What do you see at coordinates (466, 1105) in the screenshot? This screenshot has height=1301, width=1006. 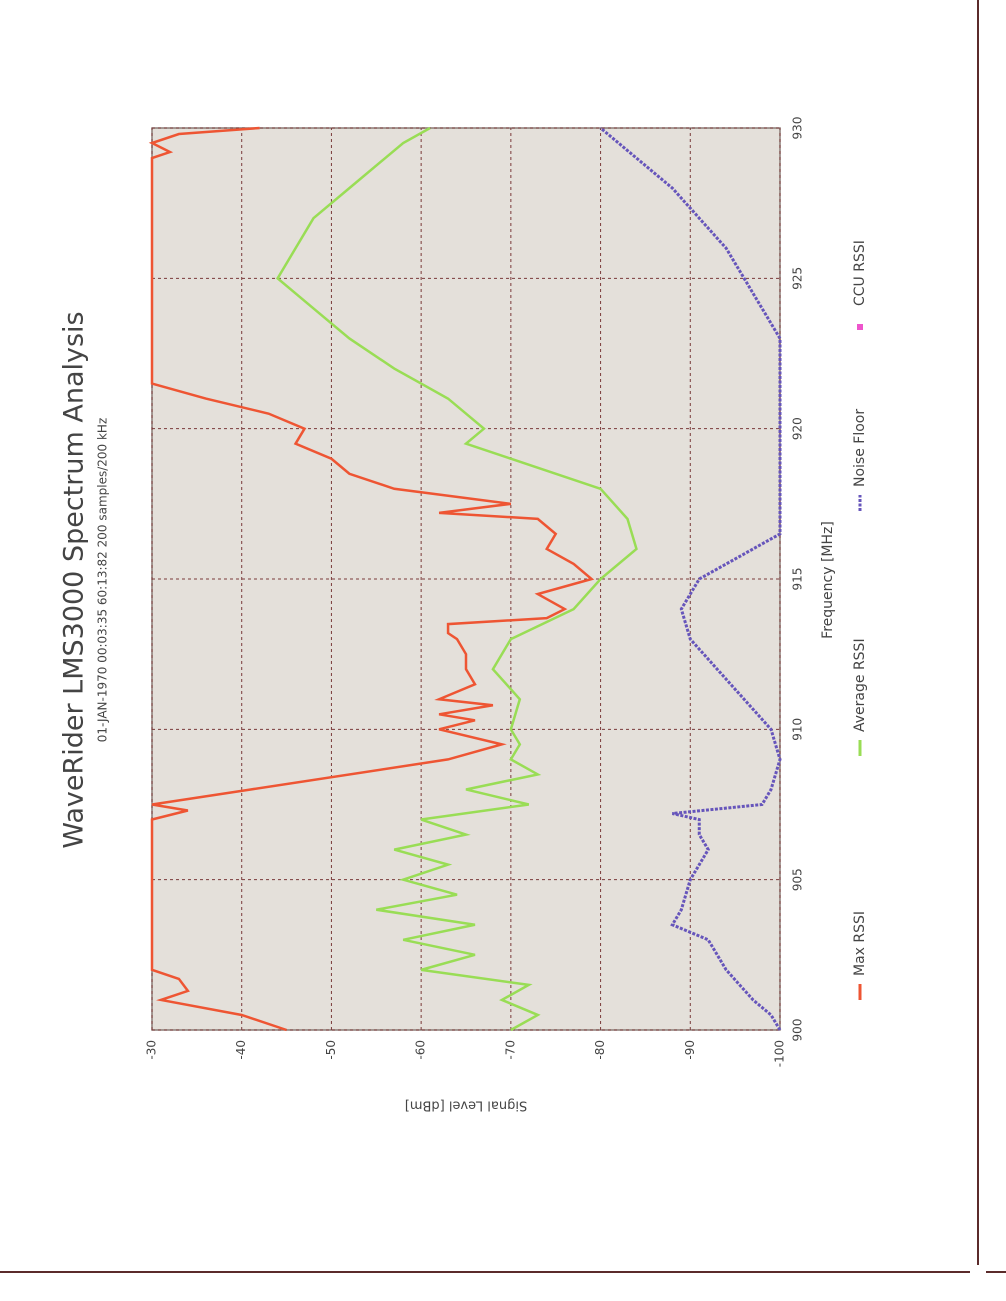 I see `y-axis-label: Signal Level [dBm]` at bounding box center [466, 1105].